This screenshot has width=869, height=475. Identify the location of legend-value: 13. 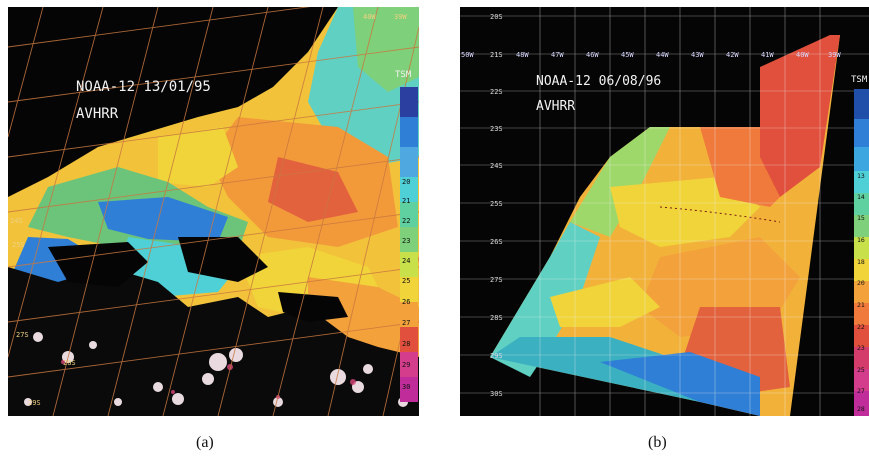
(861, 176).